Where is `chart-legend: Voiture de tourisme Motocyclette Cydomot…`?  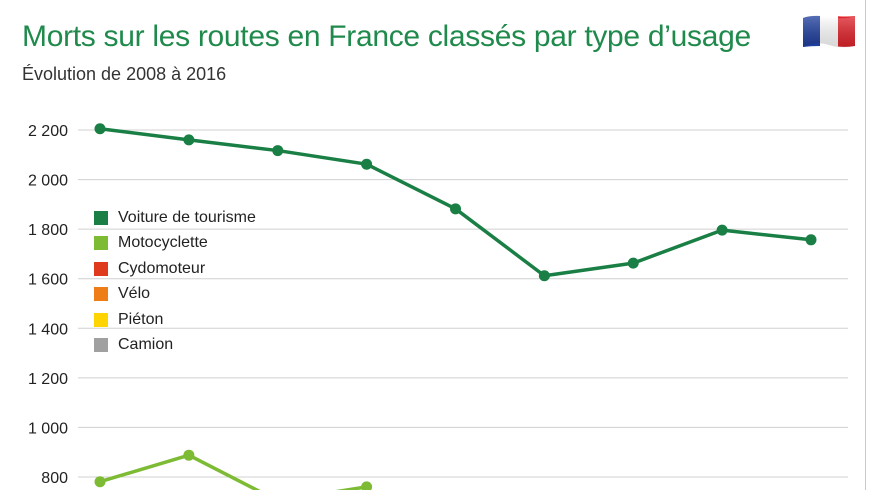
chart-legend: Voiture de tourisme Motocyclette Cydomot… is located at coordinates (175, 281).